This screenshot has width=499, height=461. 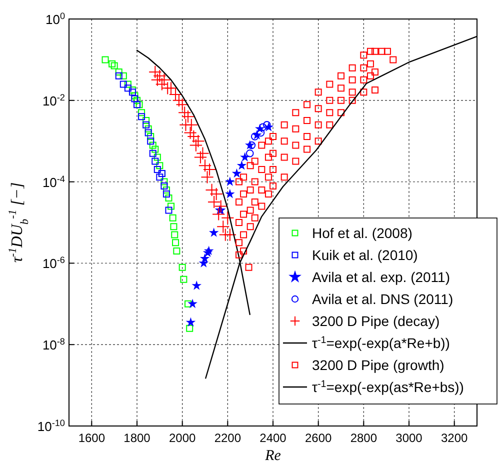 I want to click on legend-label: 3200 D Pipe (growth), so click(x=378, y=365).